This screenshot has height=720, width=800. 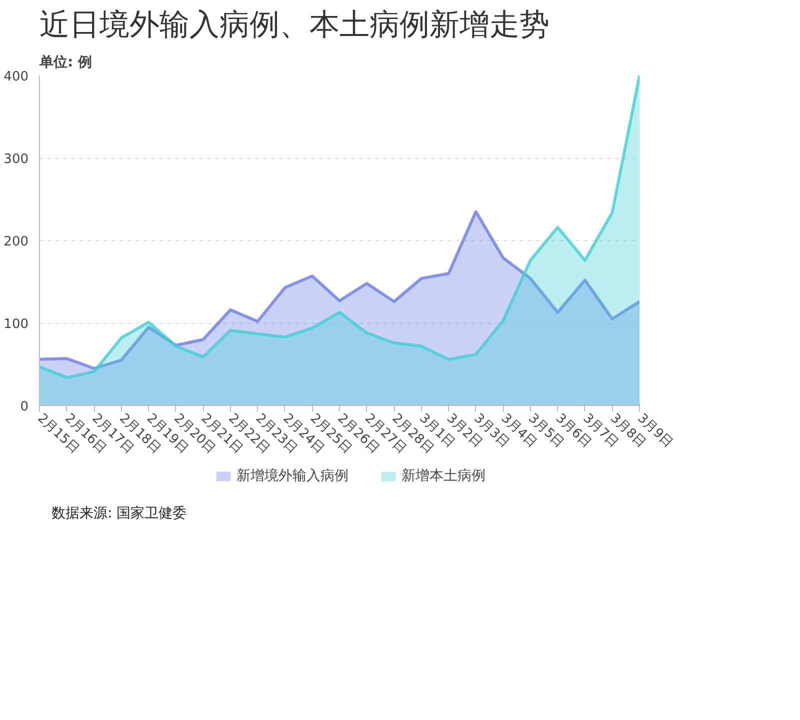 What do you see at coordinates (295, 25) in the screenshot?
I see `chart-title: 近日境外输入病例、本土病例新增走势` at bounding box center [295, 25].